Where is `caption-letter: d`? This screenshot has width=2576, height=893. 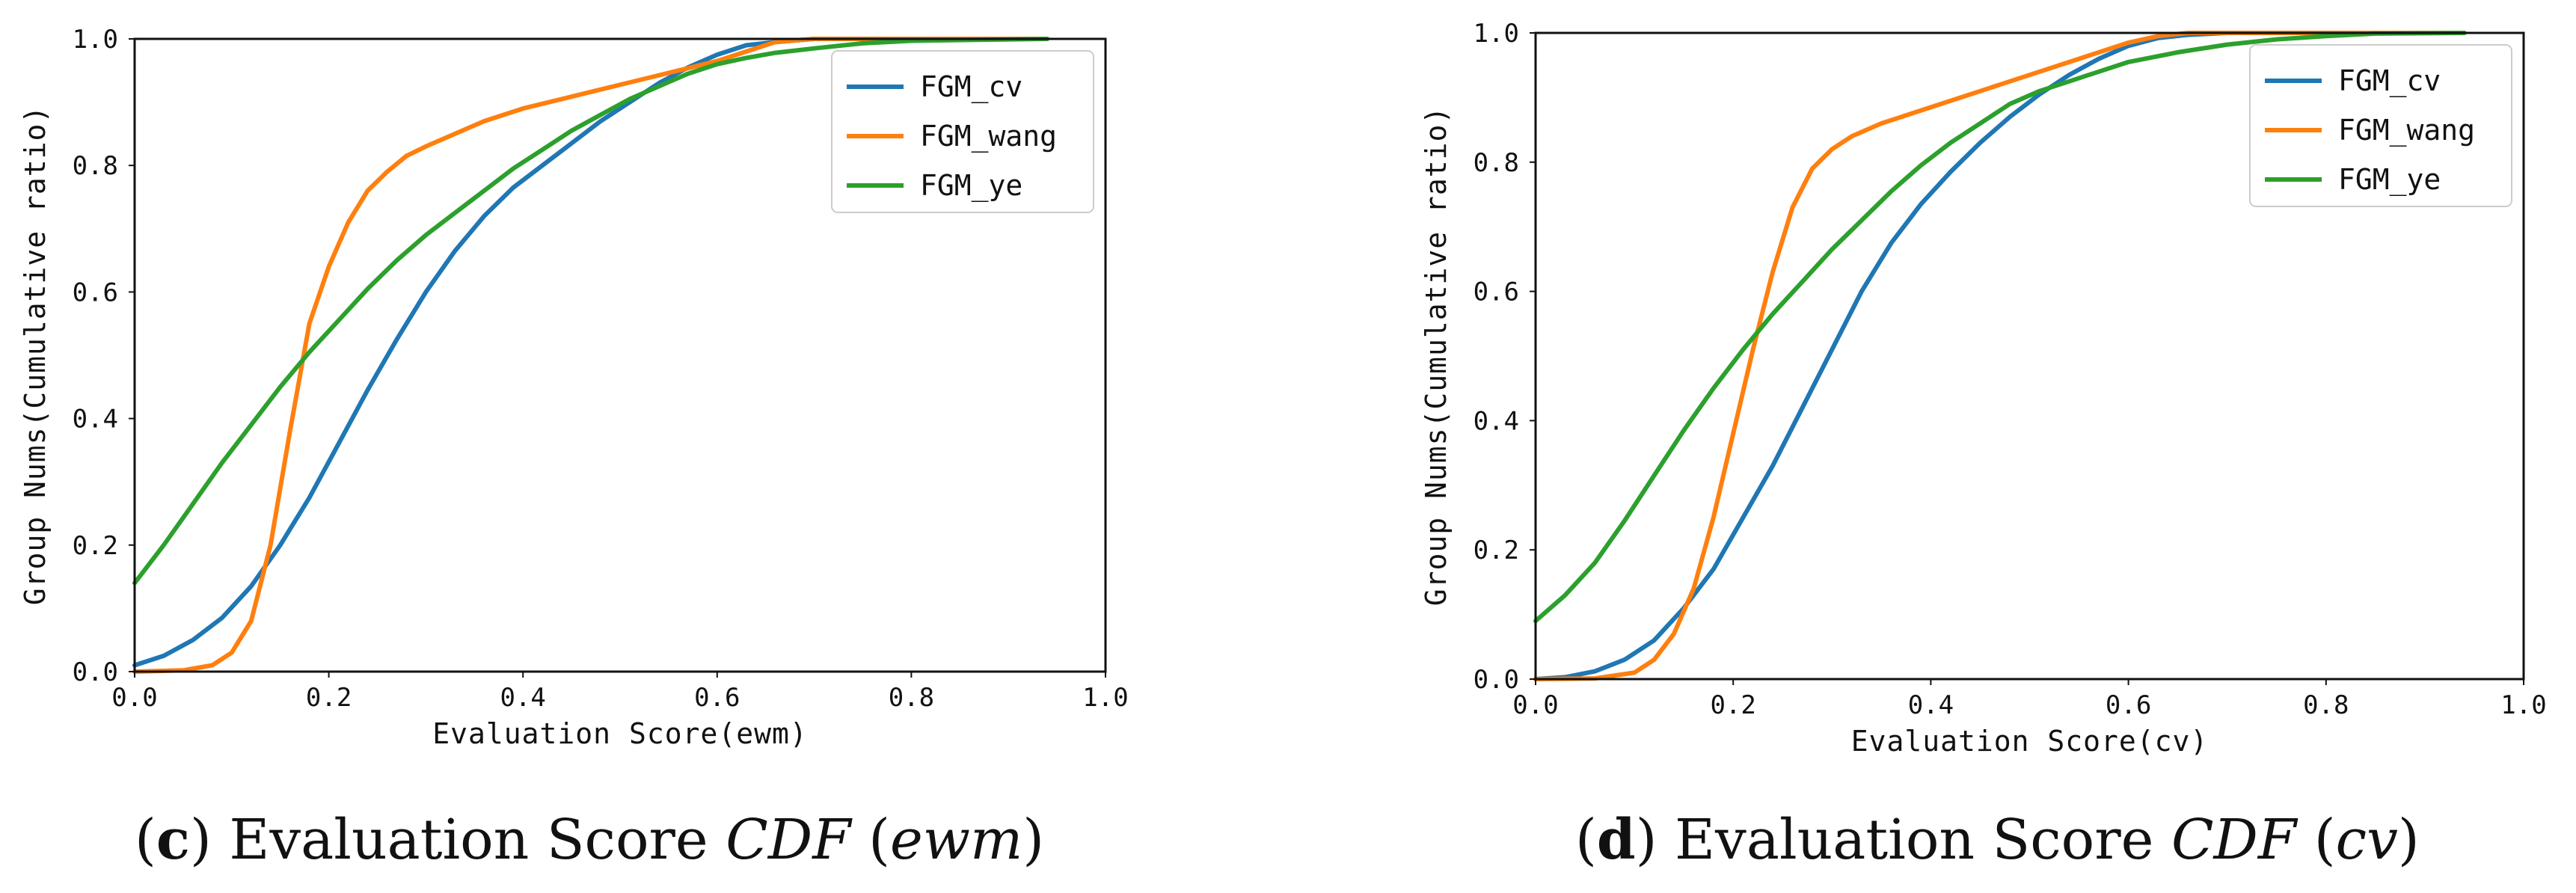
caption-letter: d is located at coordinates (1616, 840).